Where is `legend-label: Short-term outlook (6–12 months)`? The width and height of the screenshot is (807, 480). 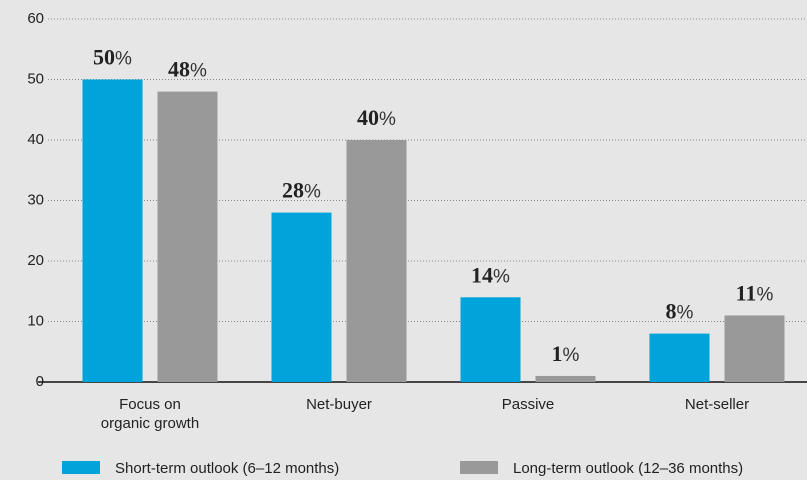 legend-label: Short-term outlook (6–12 months) is located at coordinates (227, 468).